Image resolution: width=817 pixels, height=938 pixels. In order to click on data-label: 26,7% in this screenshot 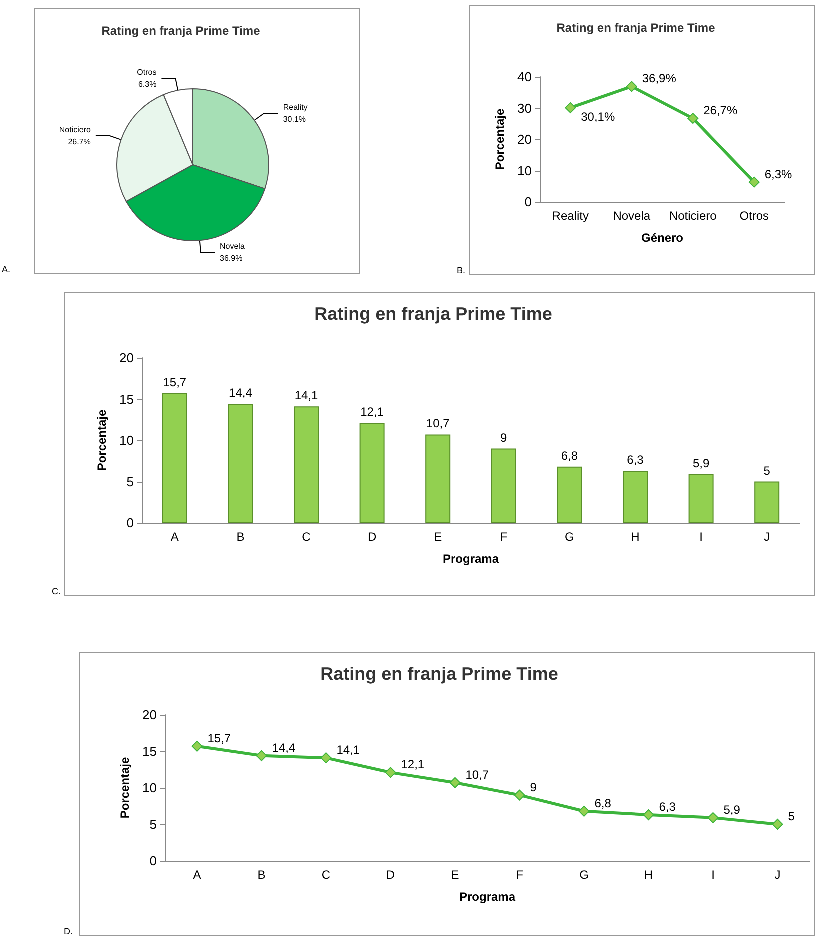, I will do `click(721, 111)`.